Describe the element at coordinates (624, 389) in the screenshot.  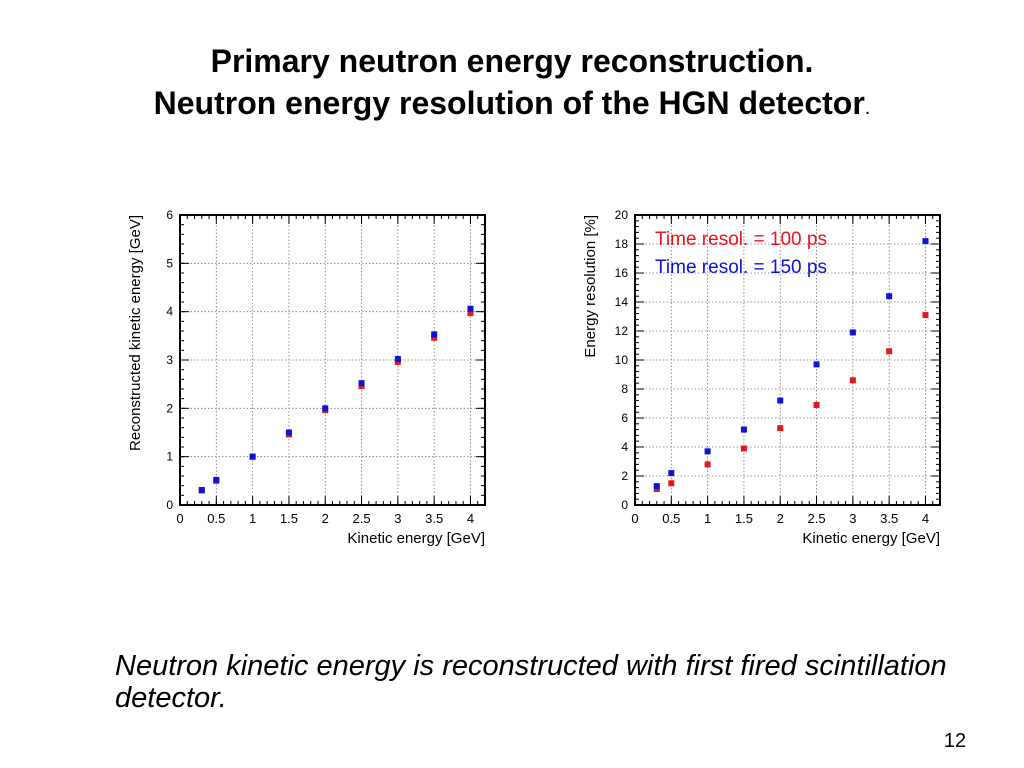
I see `y-tick-label: 8` at that location.